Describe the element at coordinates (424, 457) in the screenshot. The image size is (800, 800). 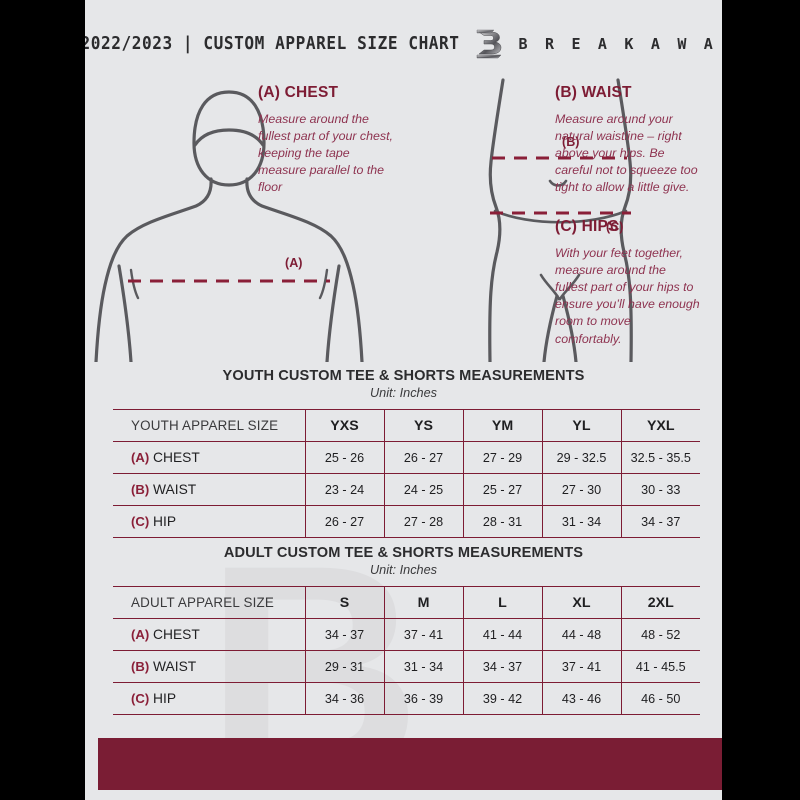
I see `youth-chest-v1: 26 - 27` at that location.